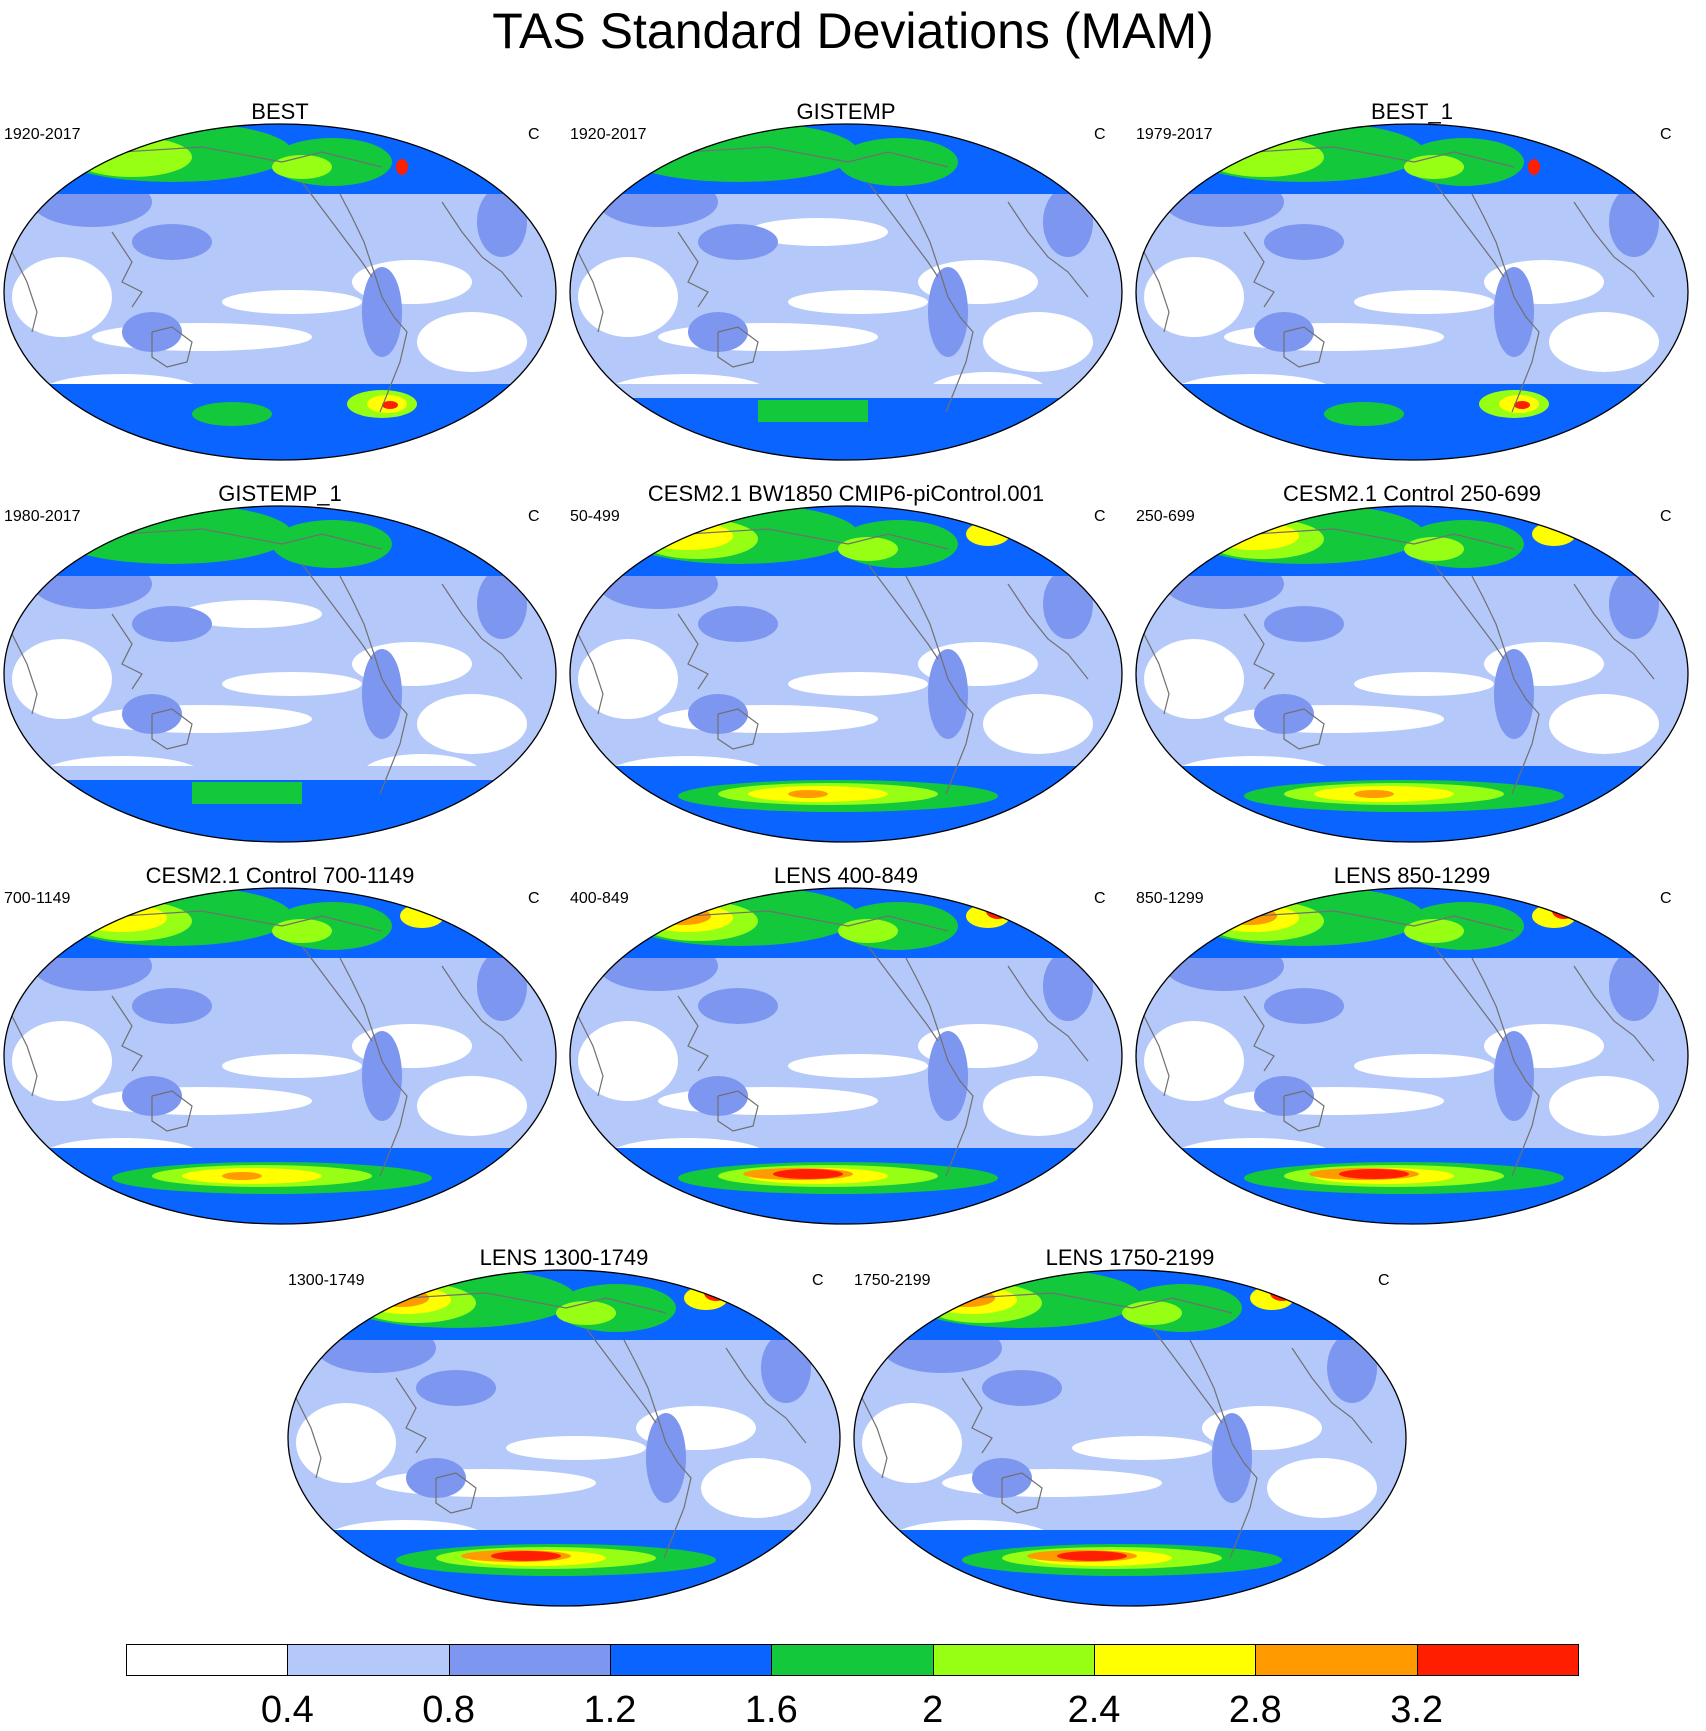 This screenshot has height=1731, width=1706. I want to click on colorbar-tick-label: 1.2, so click(610, 1710).